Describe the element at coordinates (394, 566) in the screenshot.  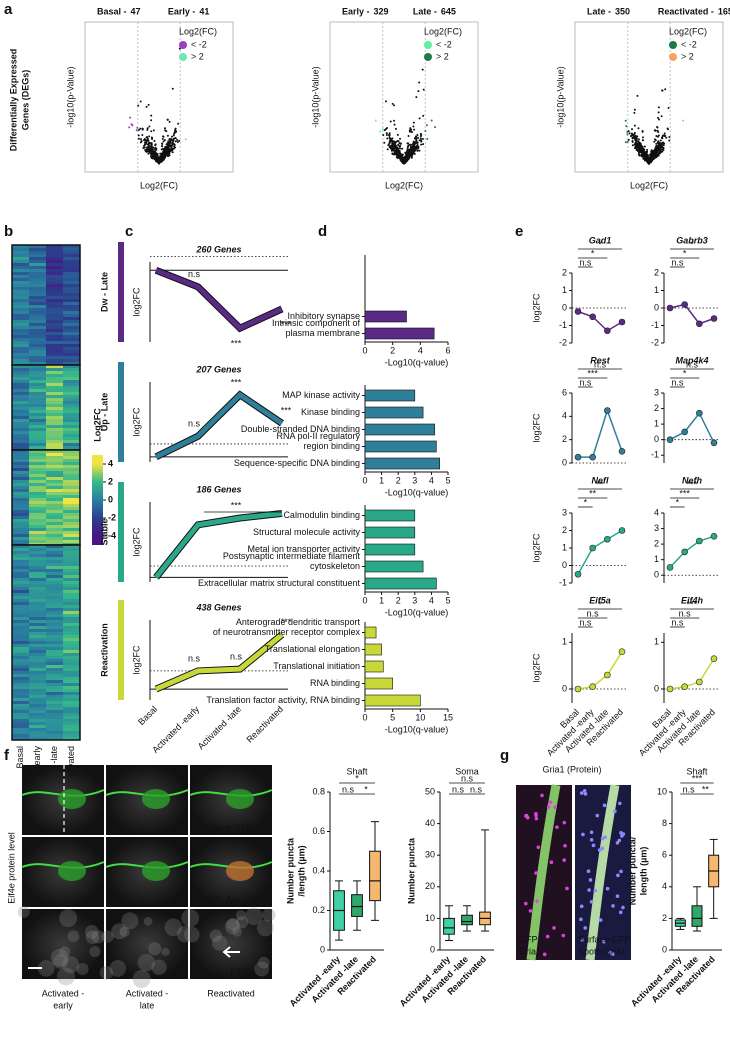
I see `bar` at that location.